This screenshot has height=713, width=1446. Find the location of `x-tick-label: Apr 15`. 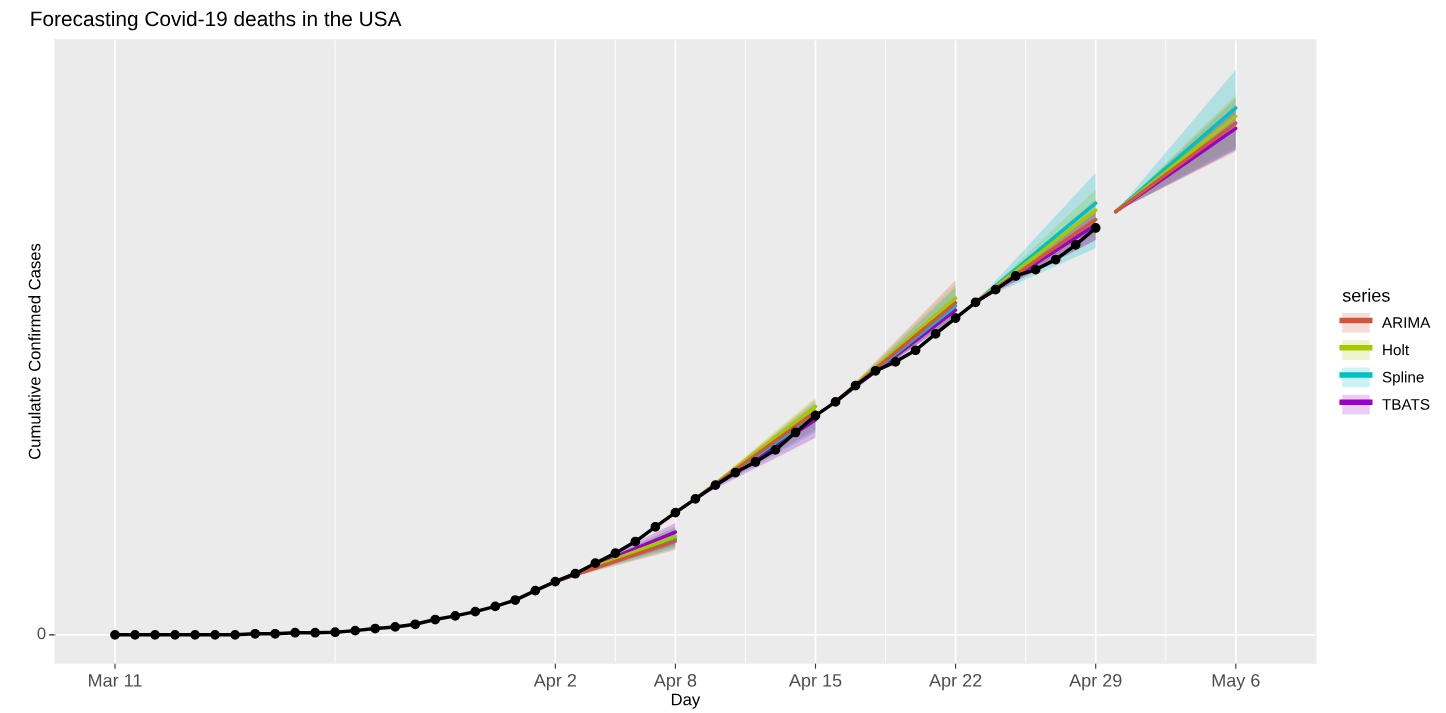

x-tick-label: Apr 15 is located at coordinates (815, 682).